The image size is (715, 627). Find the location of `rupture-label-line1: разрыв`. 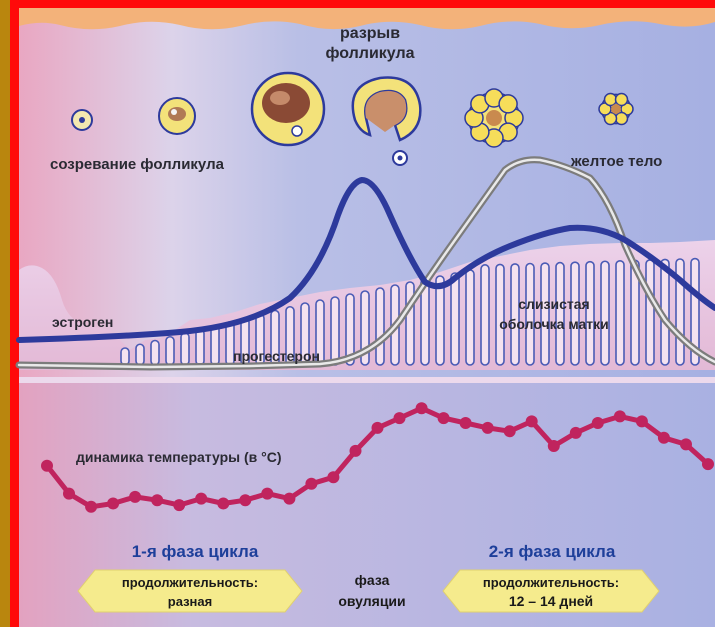

rupture-label-line1: разрыв is located at coordinates (370, 33).